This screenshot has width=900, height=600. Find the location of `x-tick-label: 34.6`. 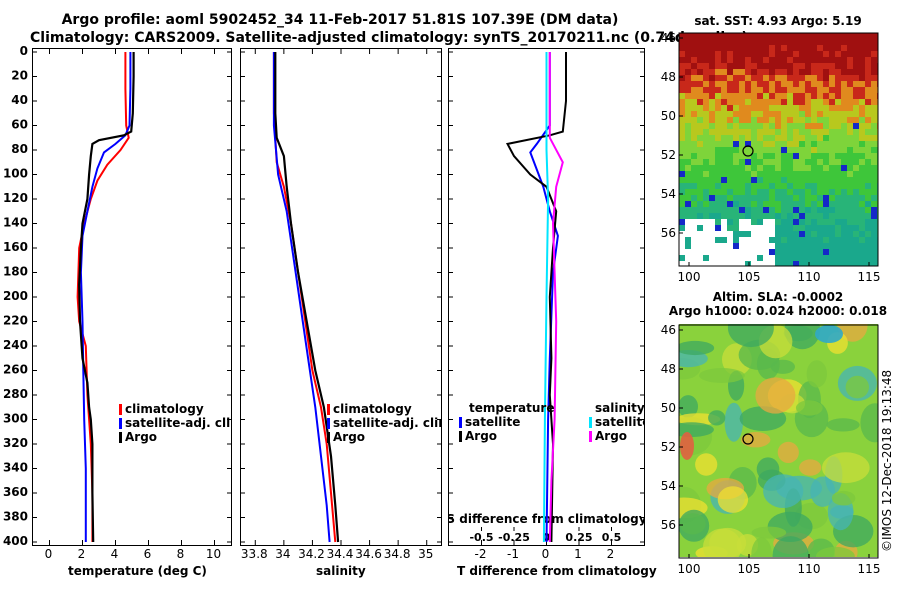

x-tick-label: 34.6 is located at coordinates (368, 554).